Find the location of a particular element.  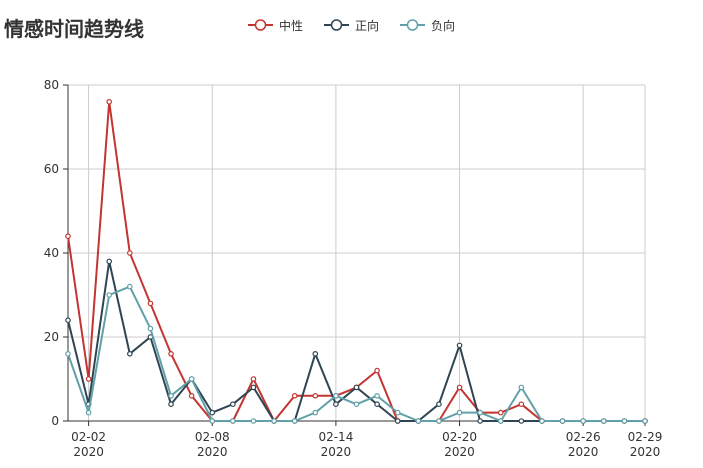

x-tick-label: 02-20 is located at coordinates (459, 437).